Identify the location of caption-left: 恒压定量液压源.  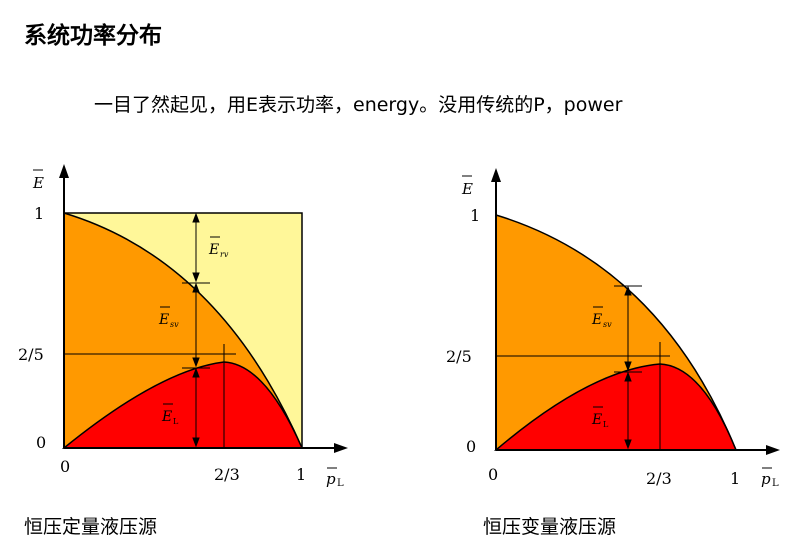
(91, 527).